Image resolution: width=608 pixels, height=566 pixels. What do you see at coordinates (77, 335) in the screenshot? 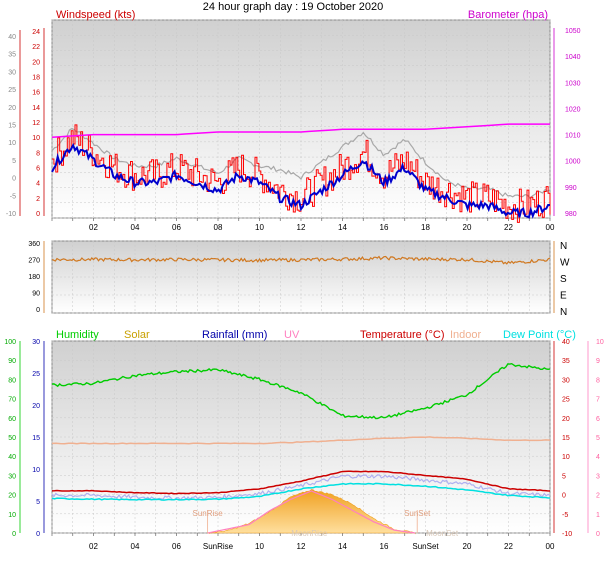
I see `legend-entry: Humidity` at bounding box center [77, 335].